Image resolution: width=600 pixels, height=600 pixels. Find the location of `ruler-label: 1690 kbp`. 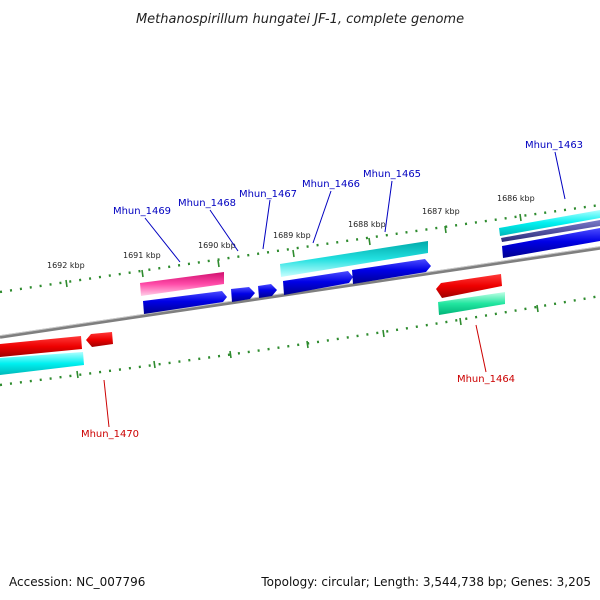

ruler-label: 1690 kbp is located at coordinates (217, 245).